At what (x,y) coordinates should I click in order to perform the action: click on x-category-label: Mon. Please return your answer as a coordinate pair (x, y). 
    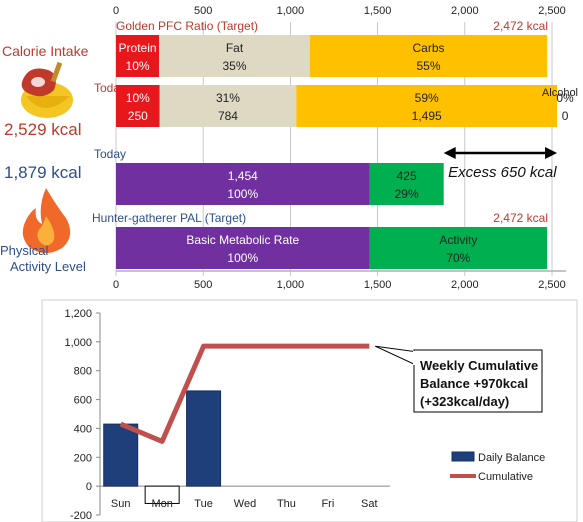
    Looking at the image, I should click on (161, 504).